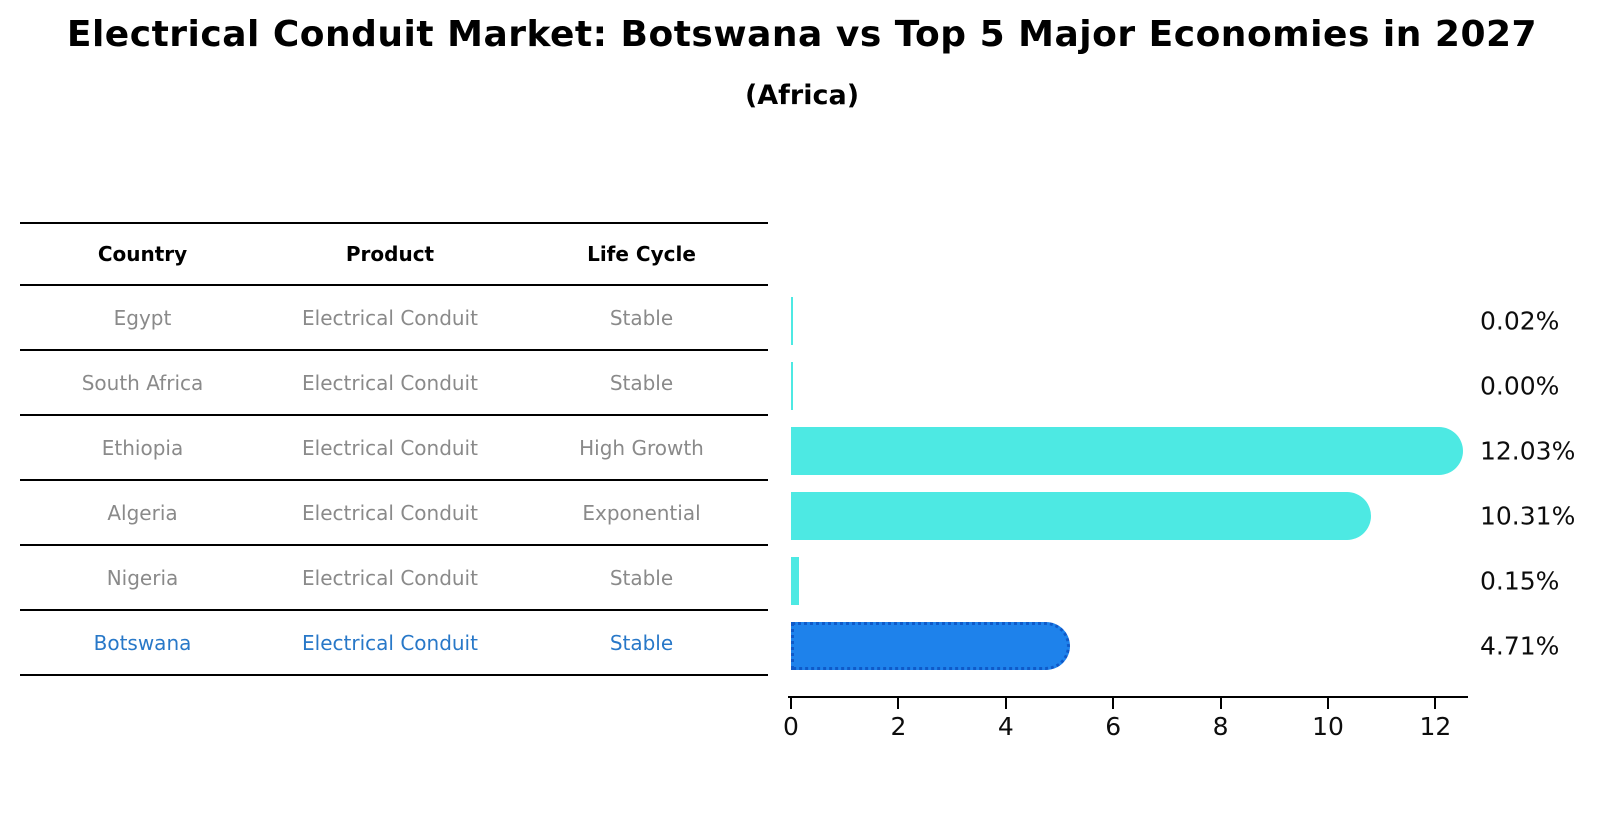 This screenshot has width=1604, height=823. What do you see at coordinates (641, 254) in the screenshot?
I see `column-header-life-cycle: Life Cycle` at bounding box center [641, 254].